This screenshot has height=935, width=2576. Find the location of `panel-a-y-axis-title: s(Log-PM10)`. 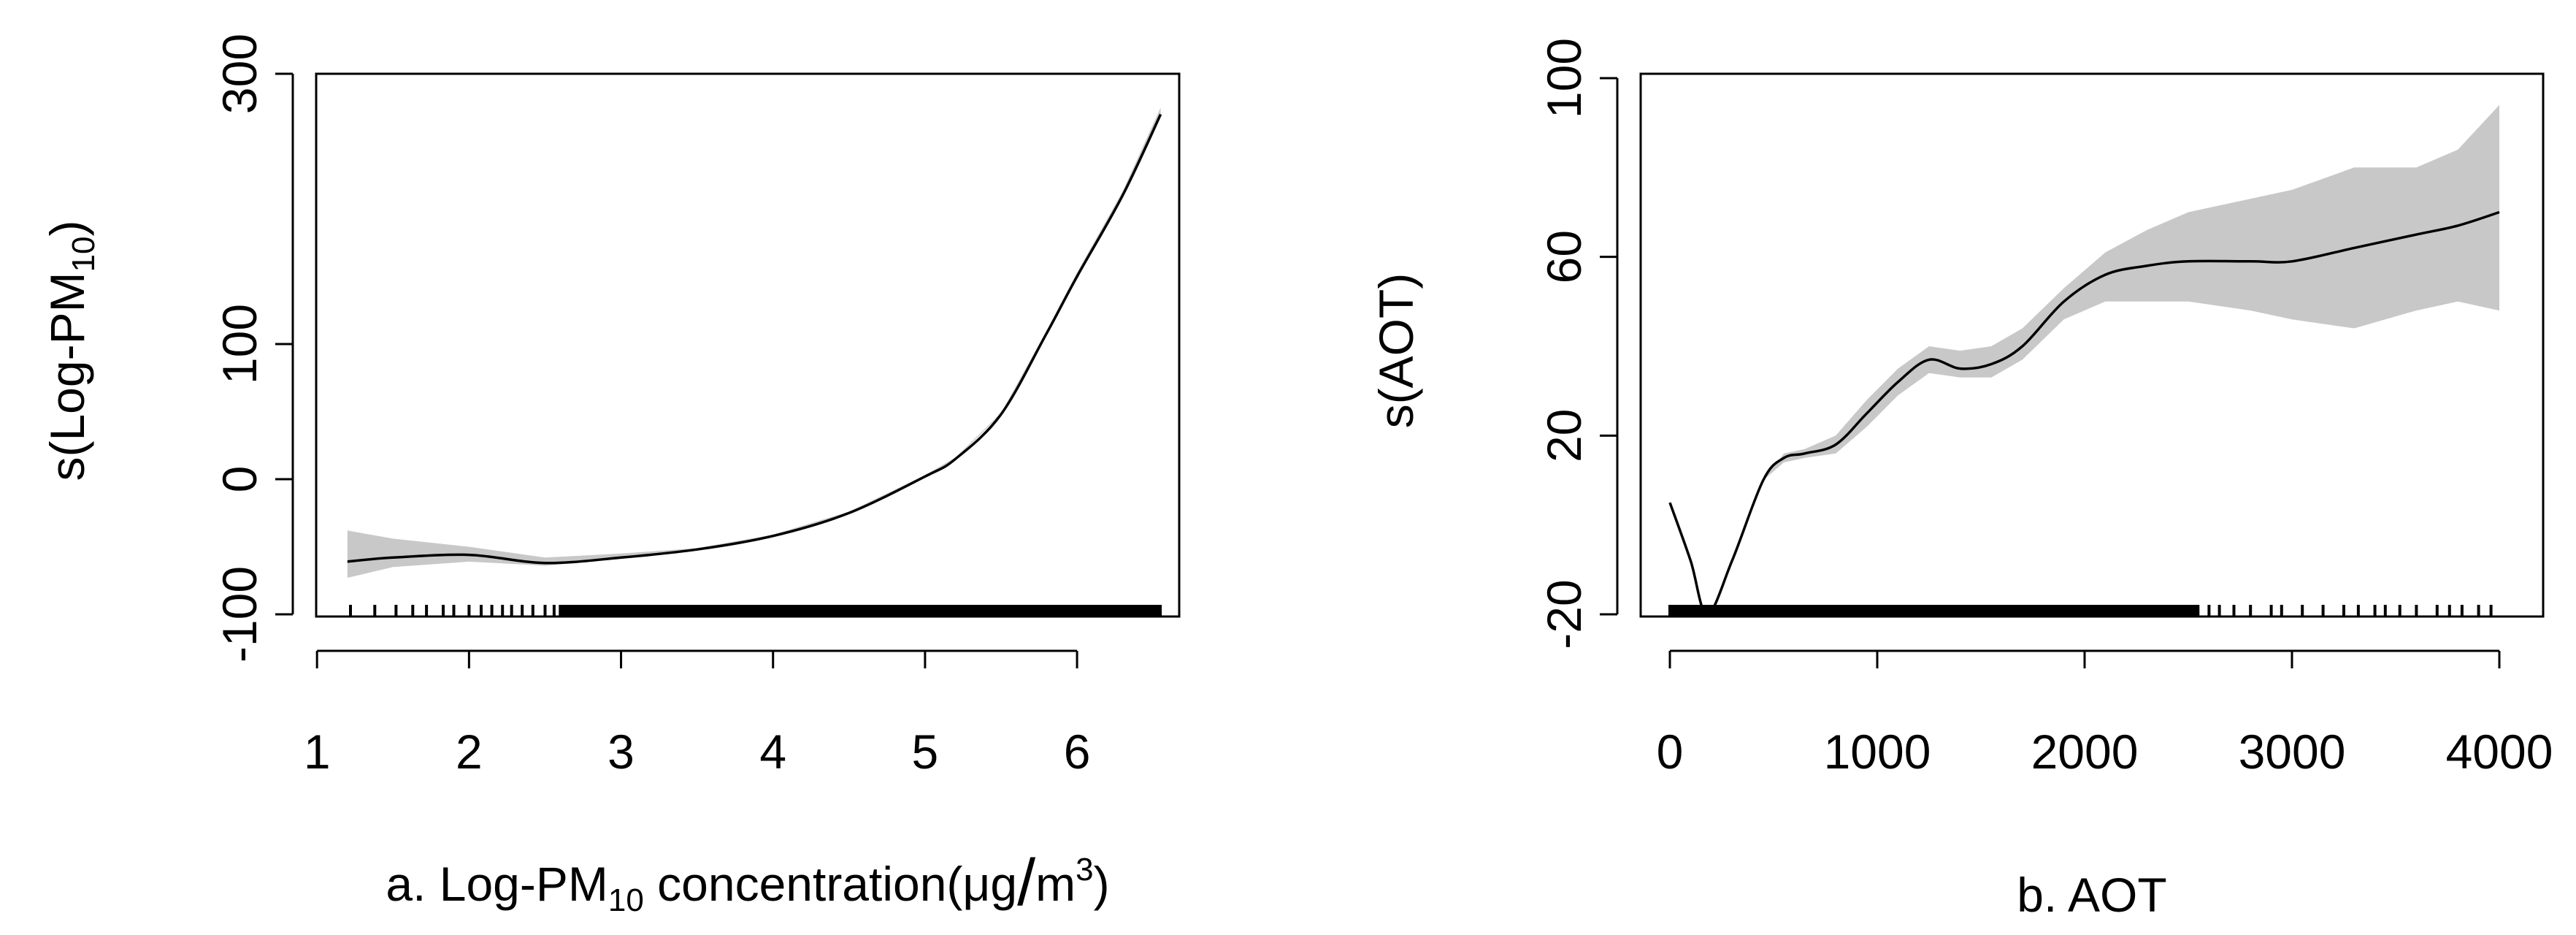

panel-a-y-axis-title: s(Log-PM10) is located at coordinates (70, 350).